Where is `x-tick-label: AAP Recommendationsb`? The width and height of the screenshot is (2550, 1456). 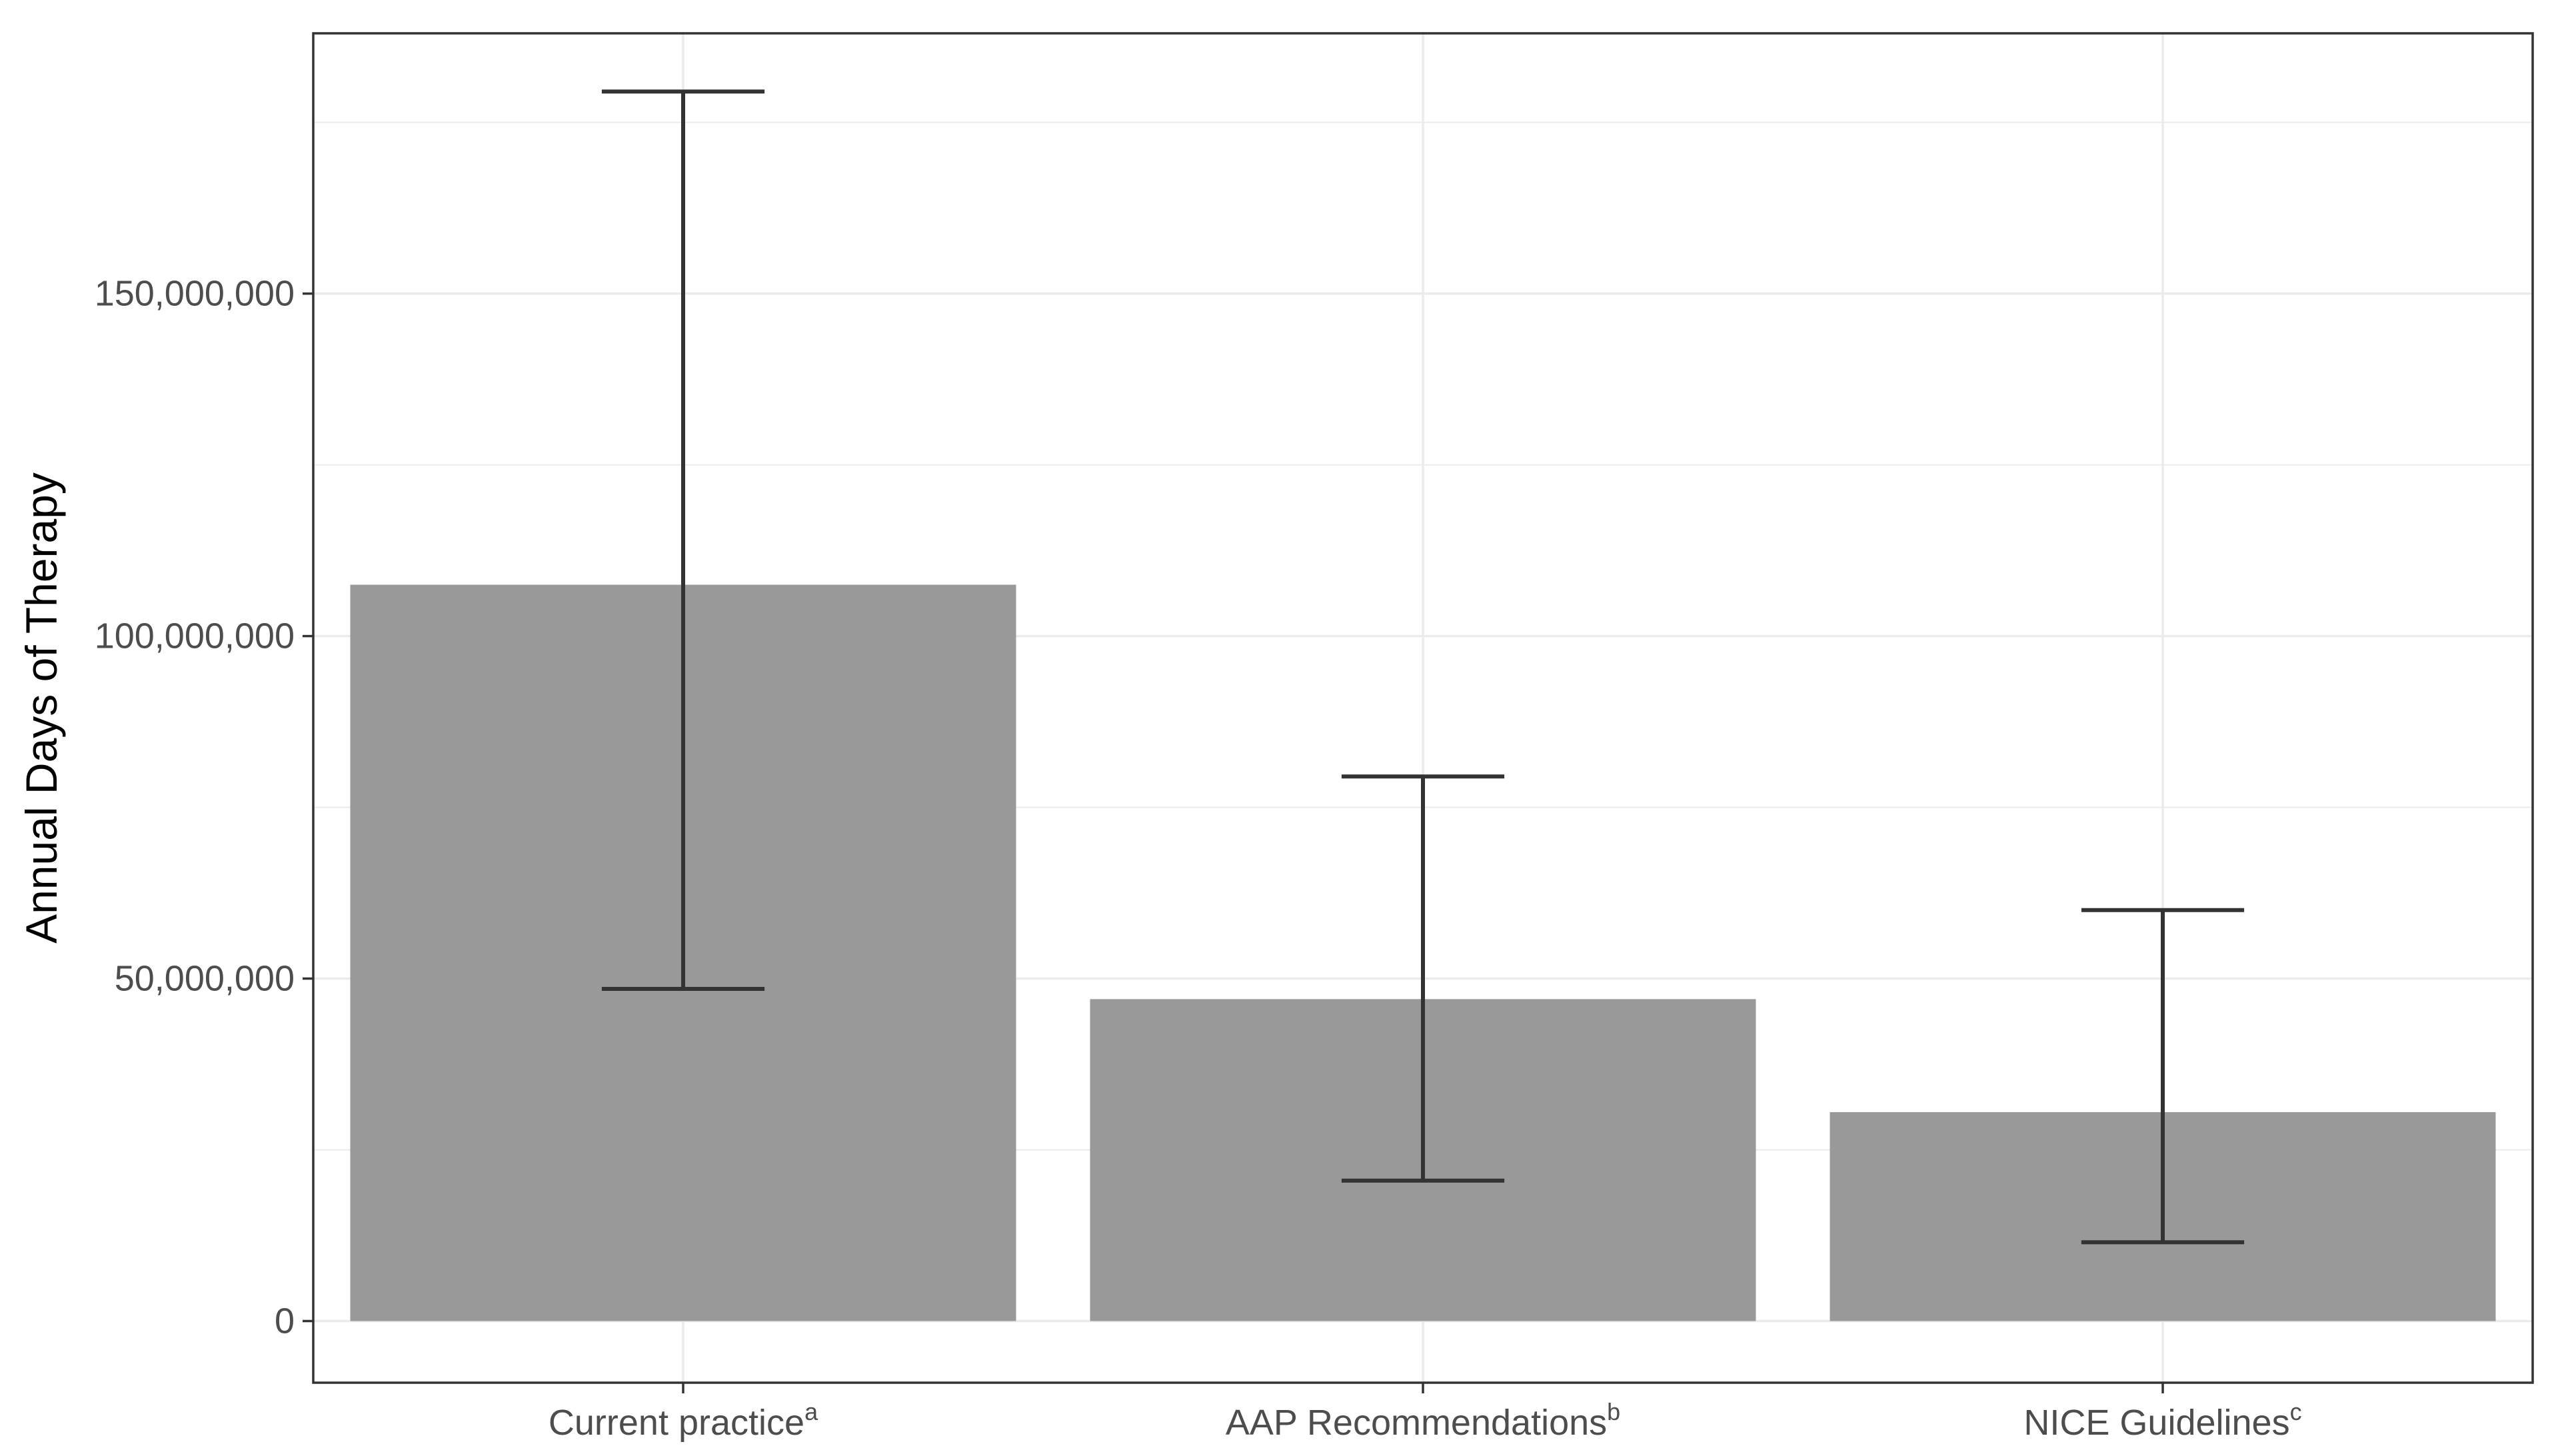
x-tick-label: AAP Recommendationsb is located at coordinates (1423, 1420).